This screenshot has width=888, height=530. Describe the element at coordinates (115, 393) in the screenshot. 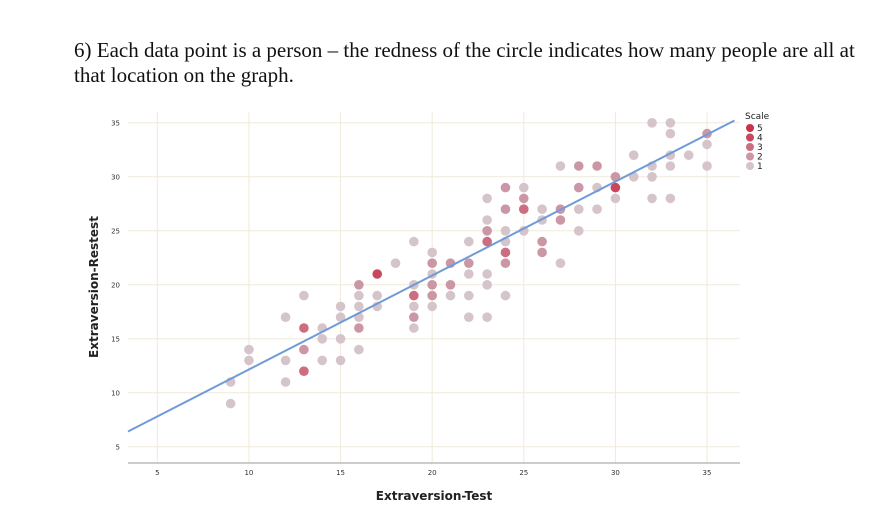

I see `y-tick-label: 10` at that location.